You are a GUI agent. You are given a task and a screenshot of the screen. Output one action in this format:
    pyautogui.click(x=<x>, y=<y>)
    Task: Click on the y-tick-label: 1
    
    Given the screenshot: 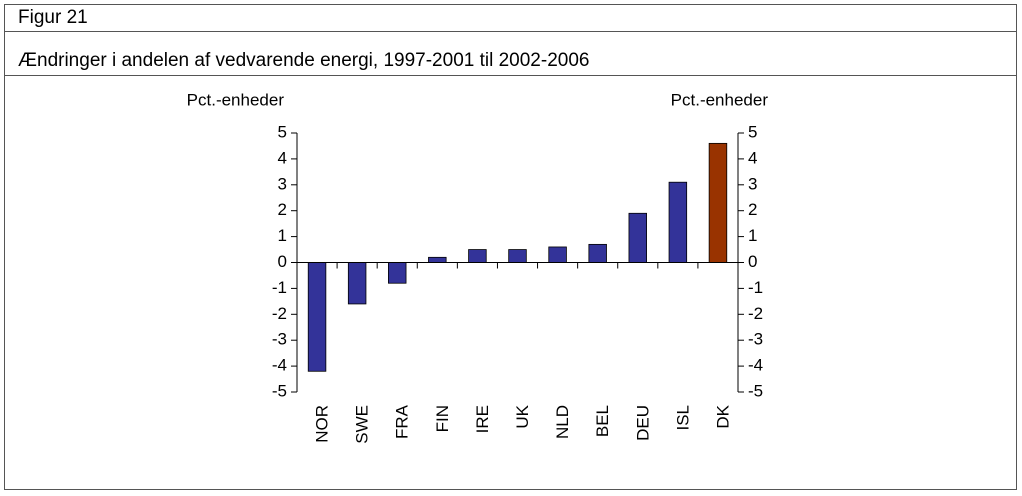 What is the action you would take?
    pyautogui.click(x=282, y=235)
    